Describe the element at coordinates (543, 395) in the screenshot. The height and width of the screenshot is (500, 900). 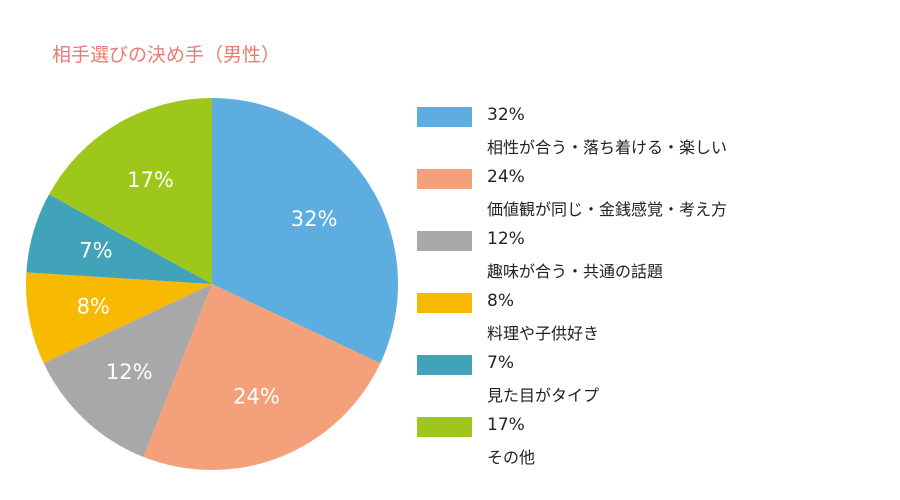
I see `legend-label: 見た目がタイプ` at that location.